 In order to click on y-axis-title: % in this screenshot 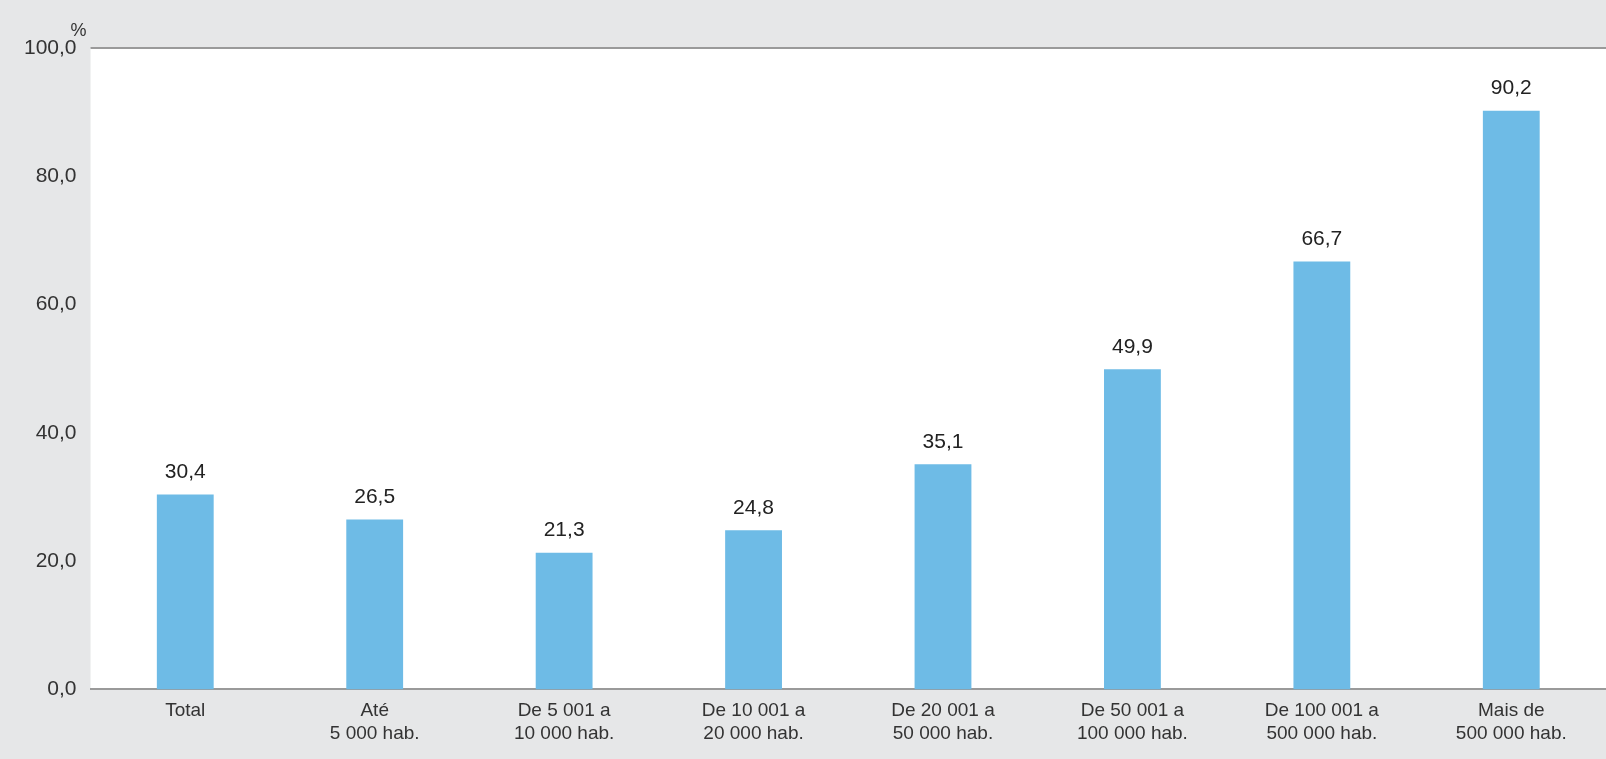, I will do `click(78, 29)`.